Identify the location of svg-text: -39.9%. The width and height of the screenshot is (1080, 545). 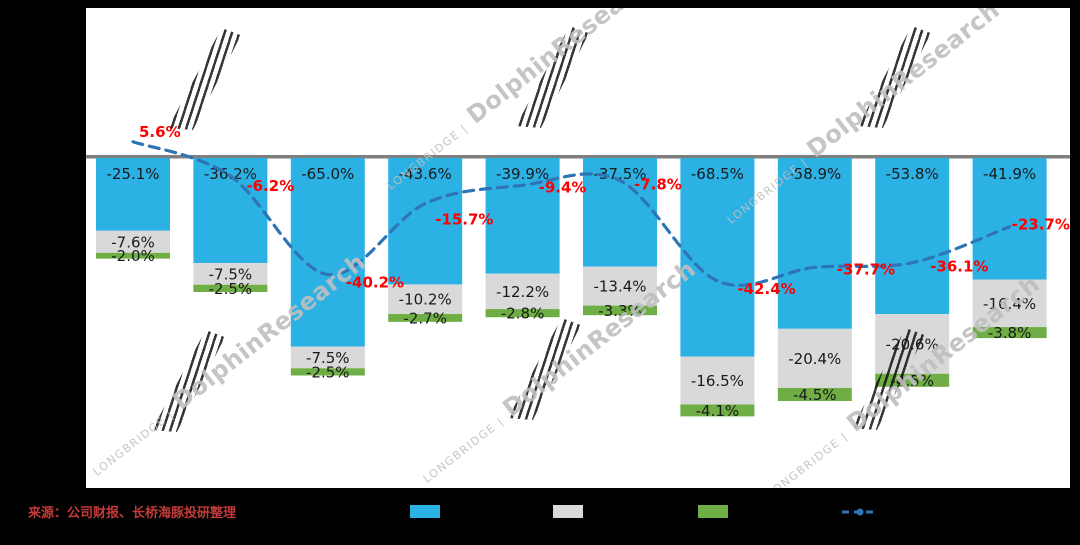
(522, 174).